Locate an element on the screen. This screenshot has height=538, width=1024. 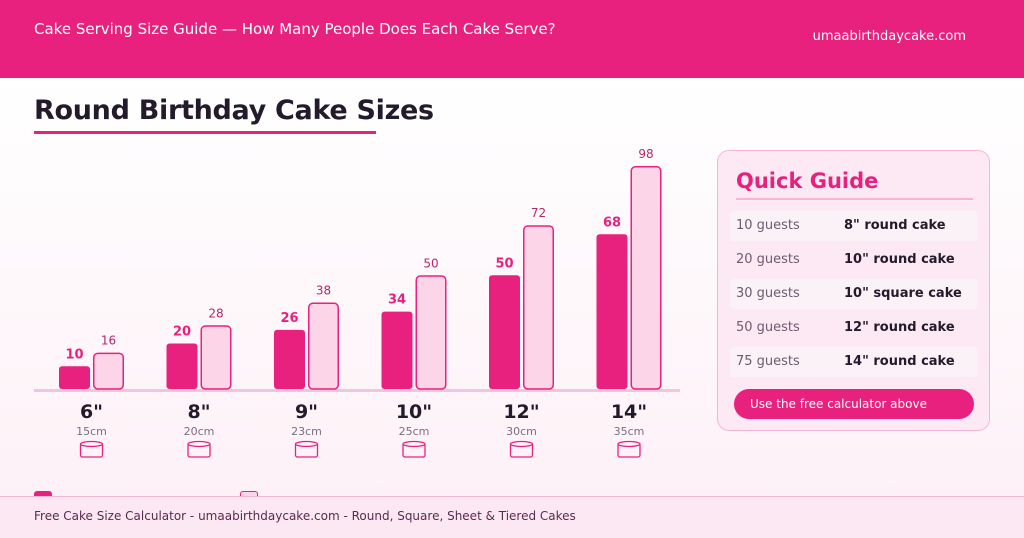
legend-swatch-secondary is located at coordinates (249, 494).